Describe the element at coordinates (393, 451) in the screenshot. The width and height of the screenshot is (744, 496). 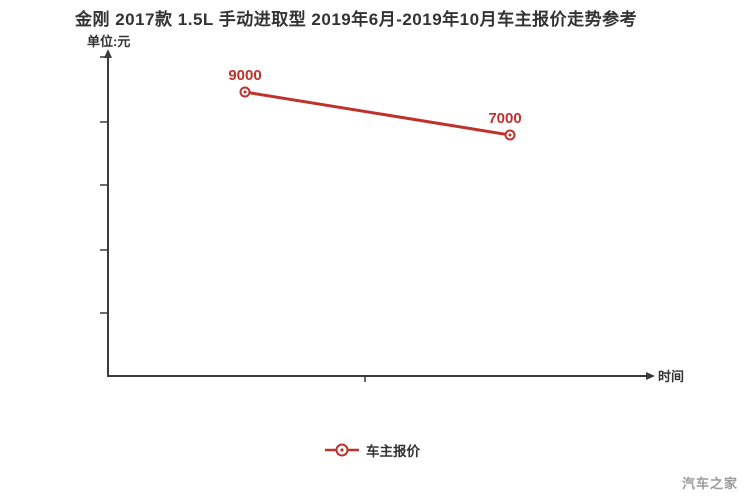
I see `legend-label: 车主报价` at that location.